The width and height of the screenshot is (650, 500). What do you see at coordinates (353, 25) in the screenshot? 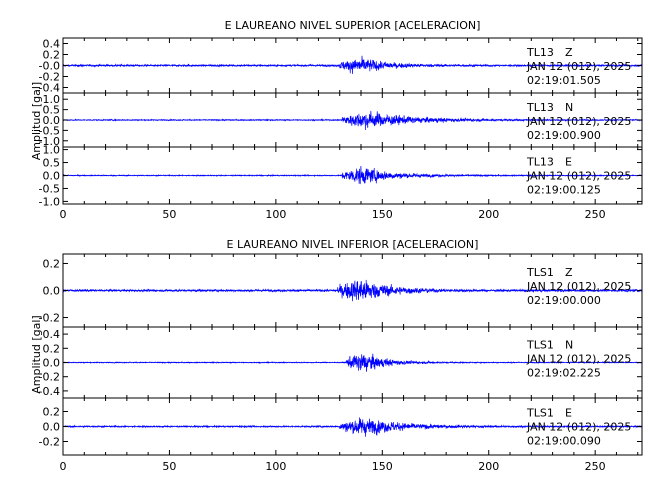
I see `chart-title: E LAUREANO NIVEL SUPERIOR [ACELERACION]` at bounding box center [353, 25].